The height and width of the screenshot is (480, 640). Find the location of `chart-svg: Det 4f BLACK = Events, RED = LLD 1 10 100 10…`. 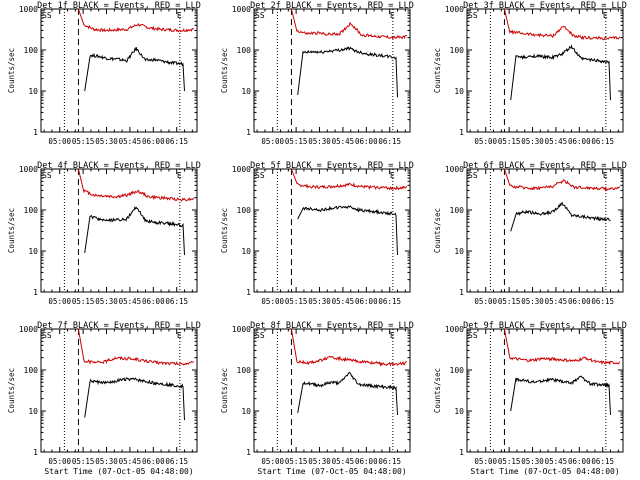

chart-svg: Det 4f BLACK = Events, RED = LLD 1 10 100 10… is located at coordinates (104, 233).